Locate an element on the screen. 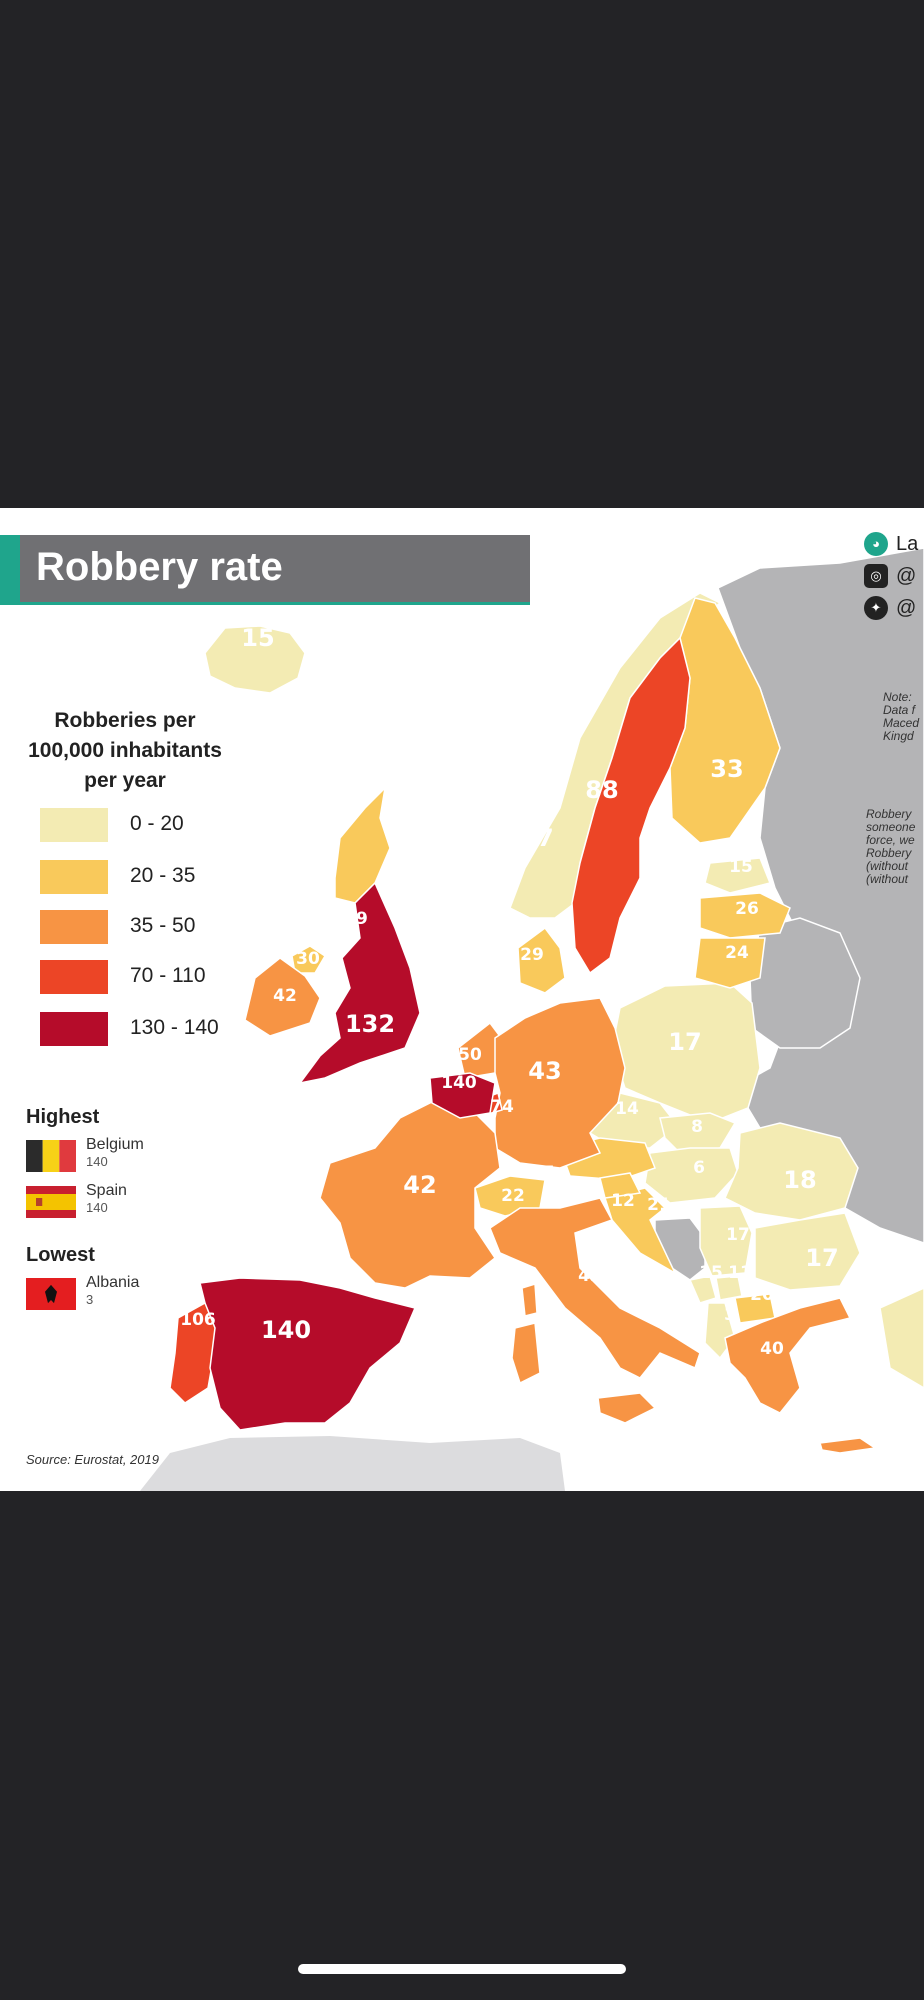 The image size is (924, 2000). map-value-slovakia: 8 is located at coordinates (697, 1127).